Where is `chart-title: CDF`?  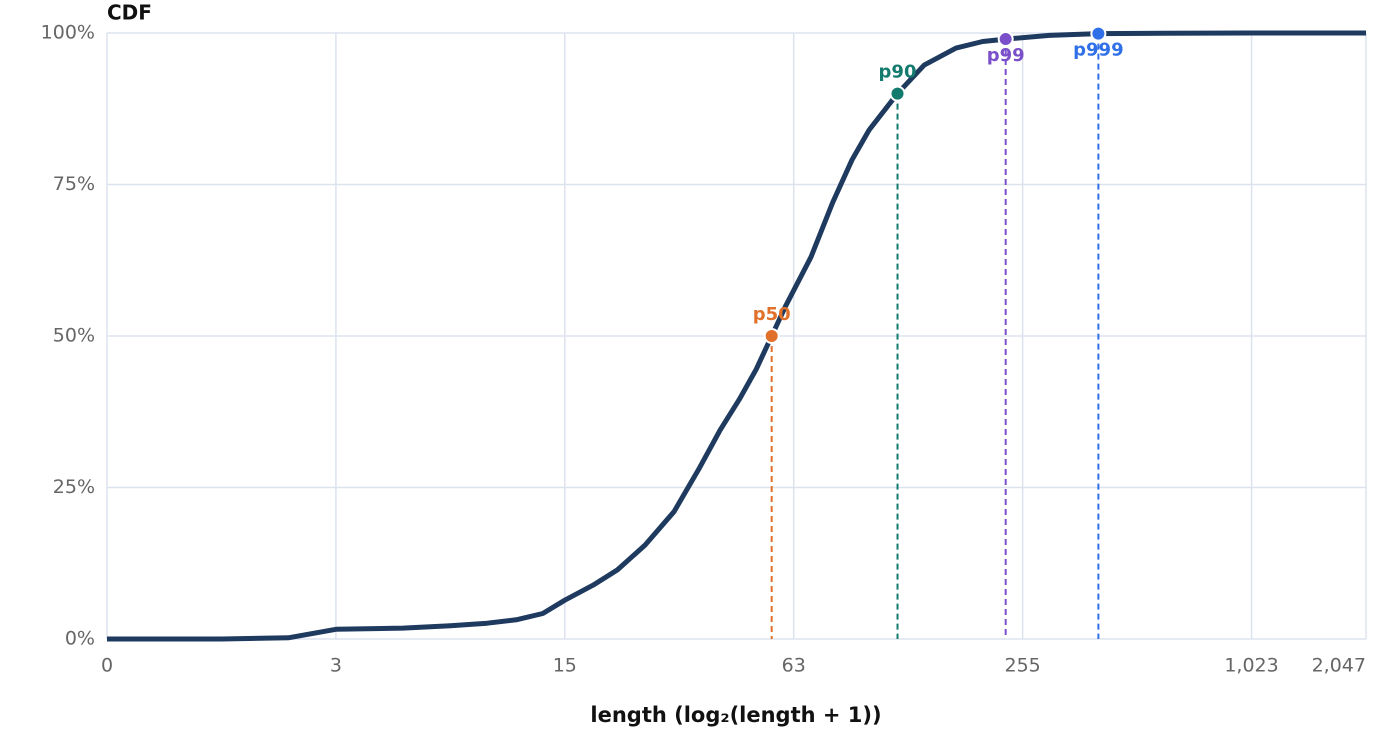
chart-title: CDF is located at coordinates (129, 13).